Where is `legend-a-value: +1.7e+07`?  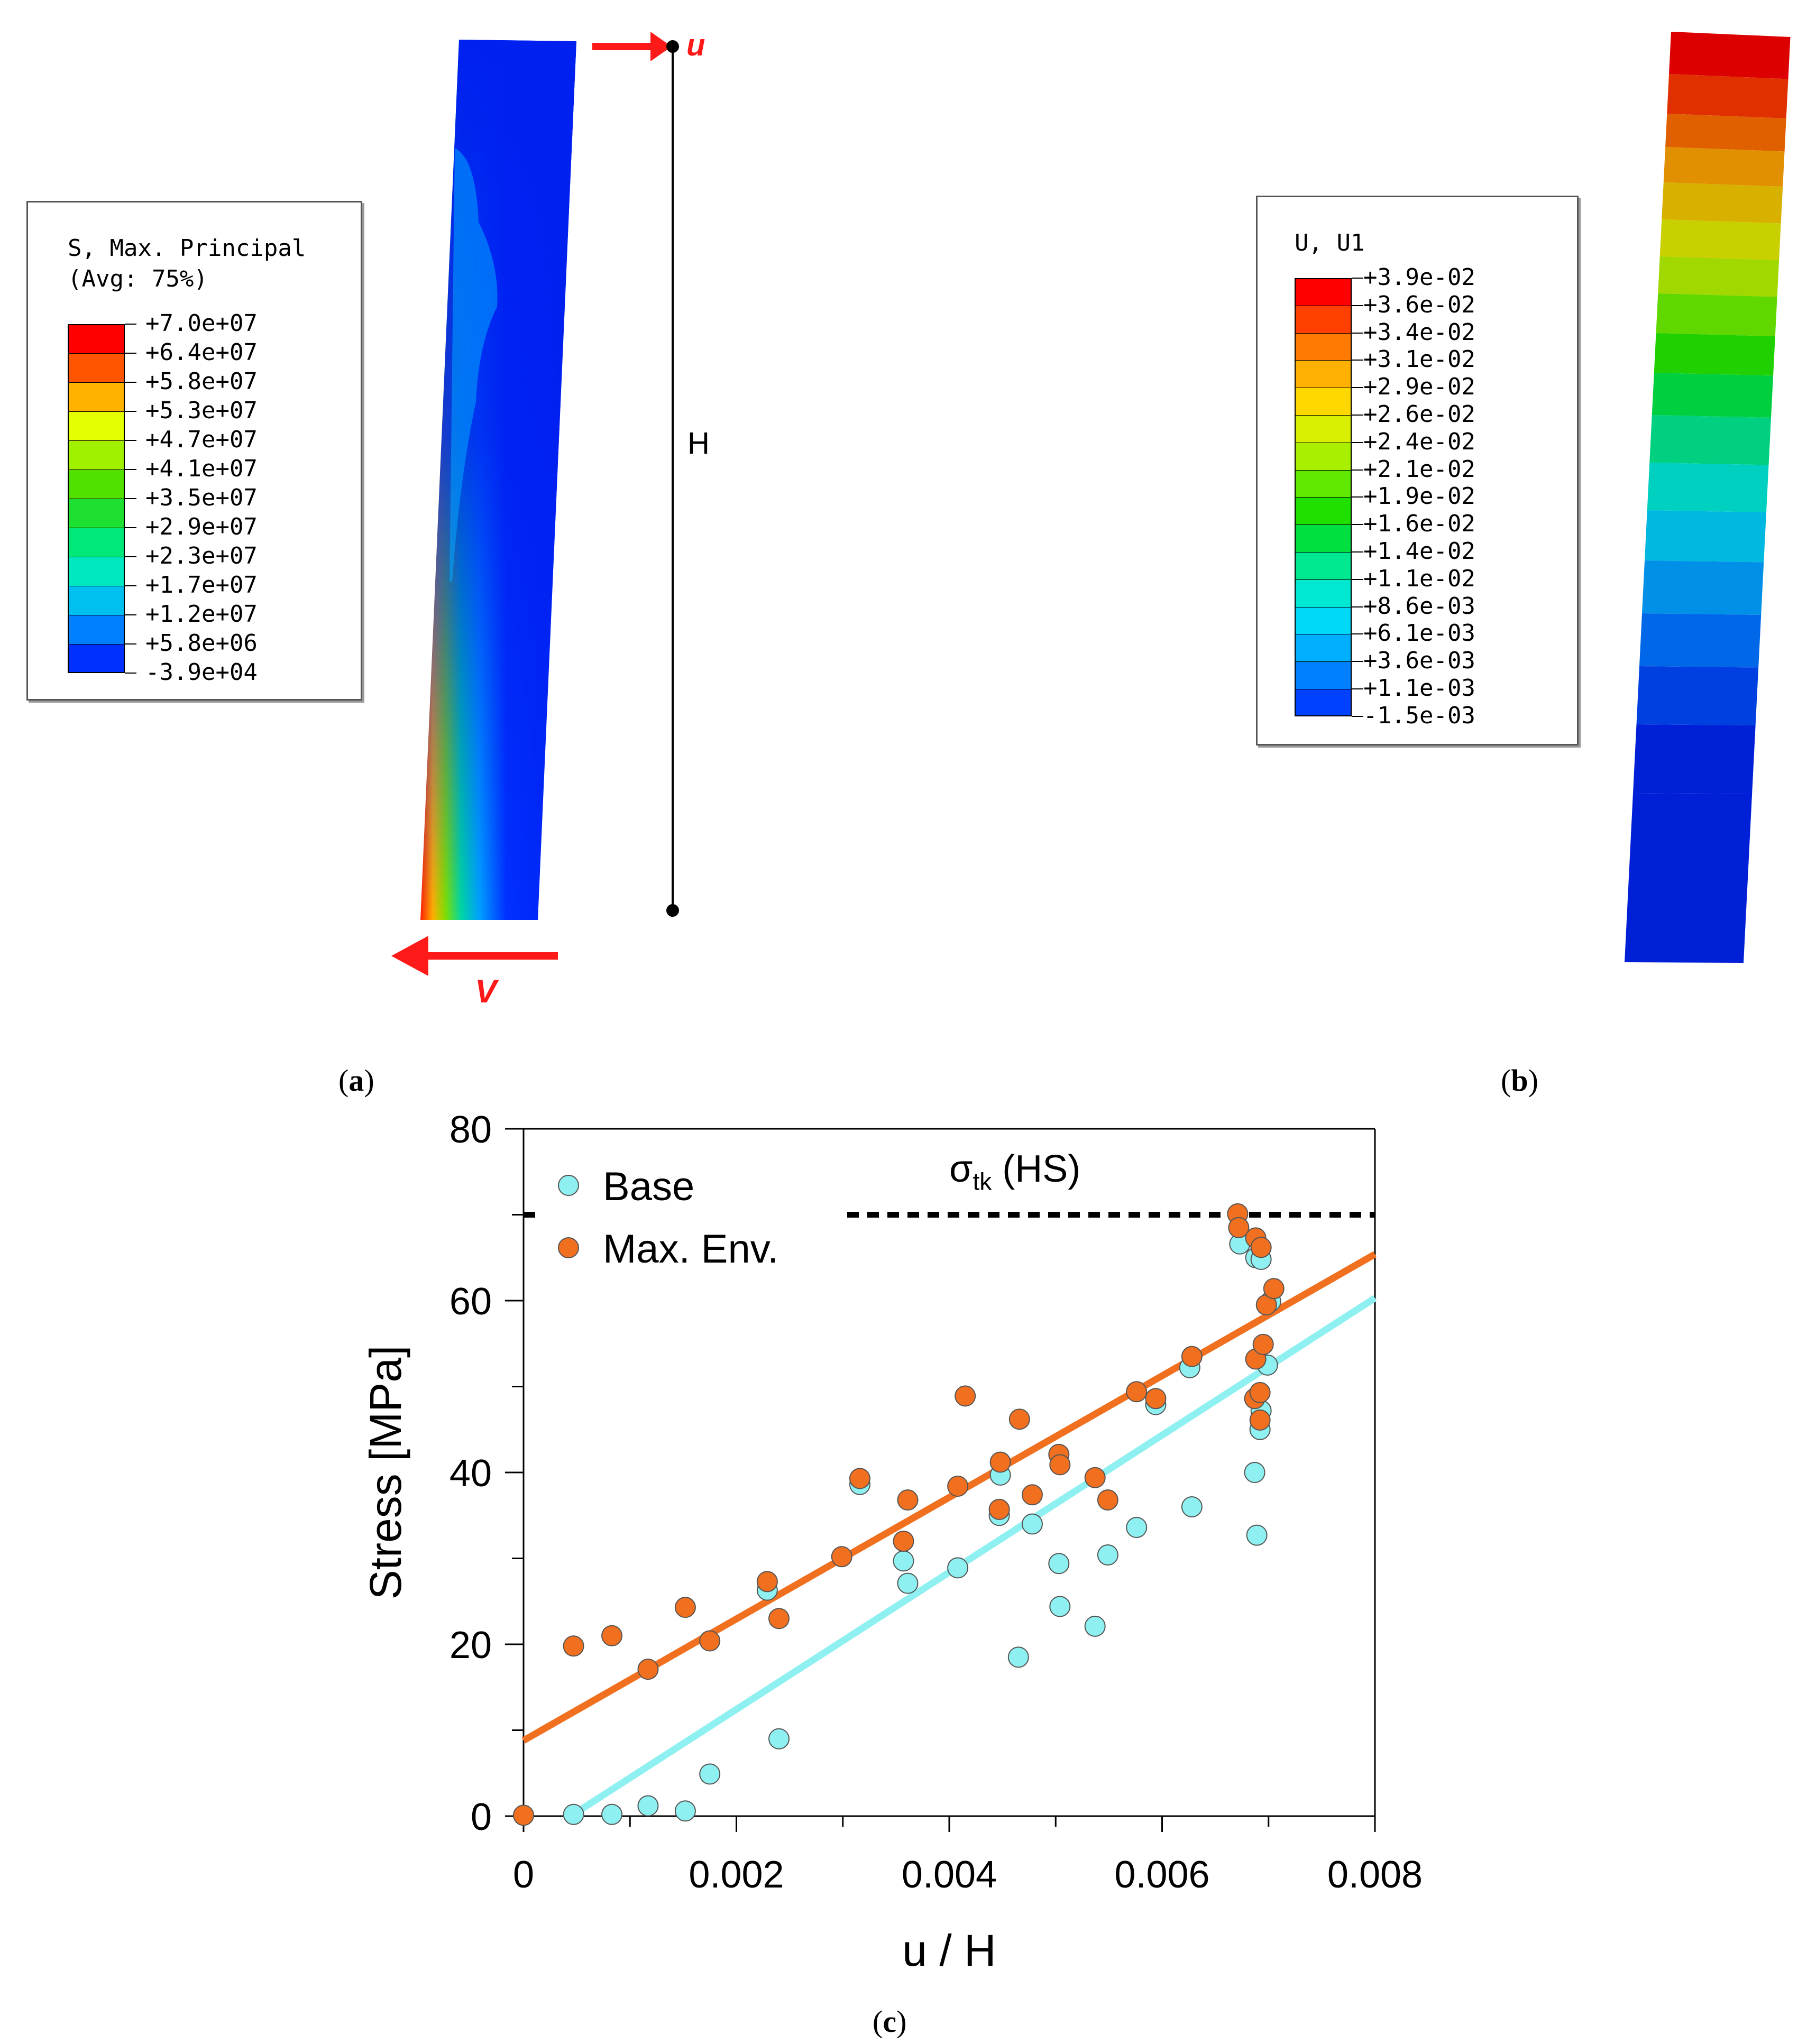 legend-a-value: +1.7e+07 is located at coordinates (201, 585).